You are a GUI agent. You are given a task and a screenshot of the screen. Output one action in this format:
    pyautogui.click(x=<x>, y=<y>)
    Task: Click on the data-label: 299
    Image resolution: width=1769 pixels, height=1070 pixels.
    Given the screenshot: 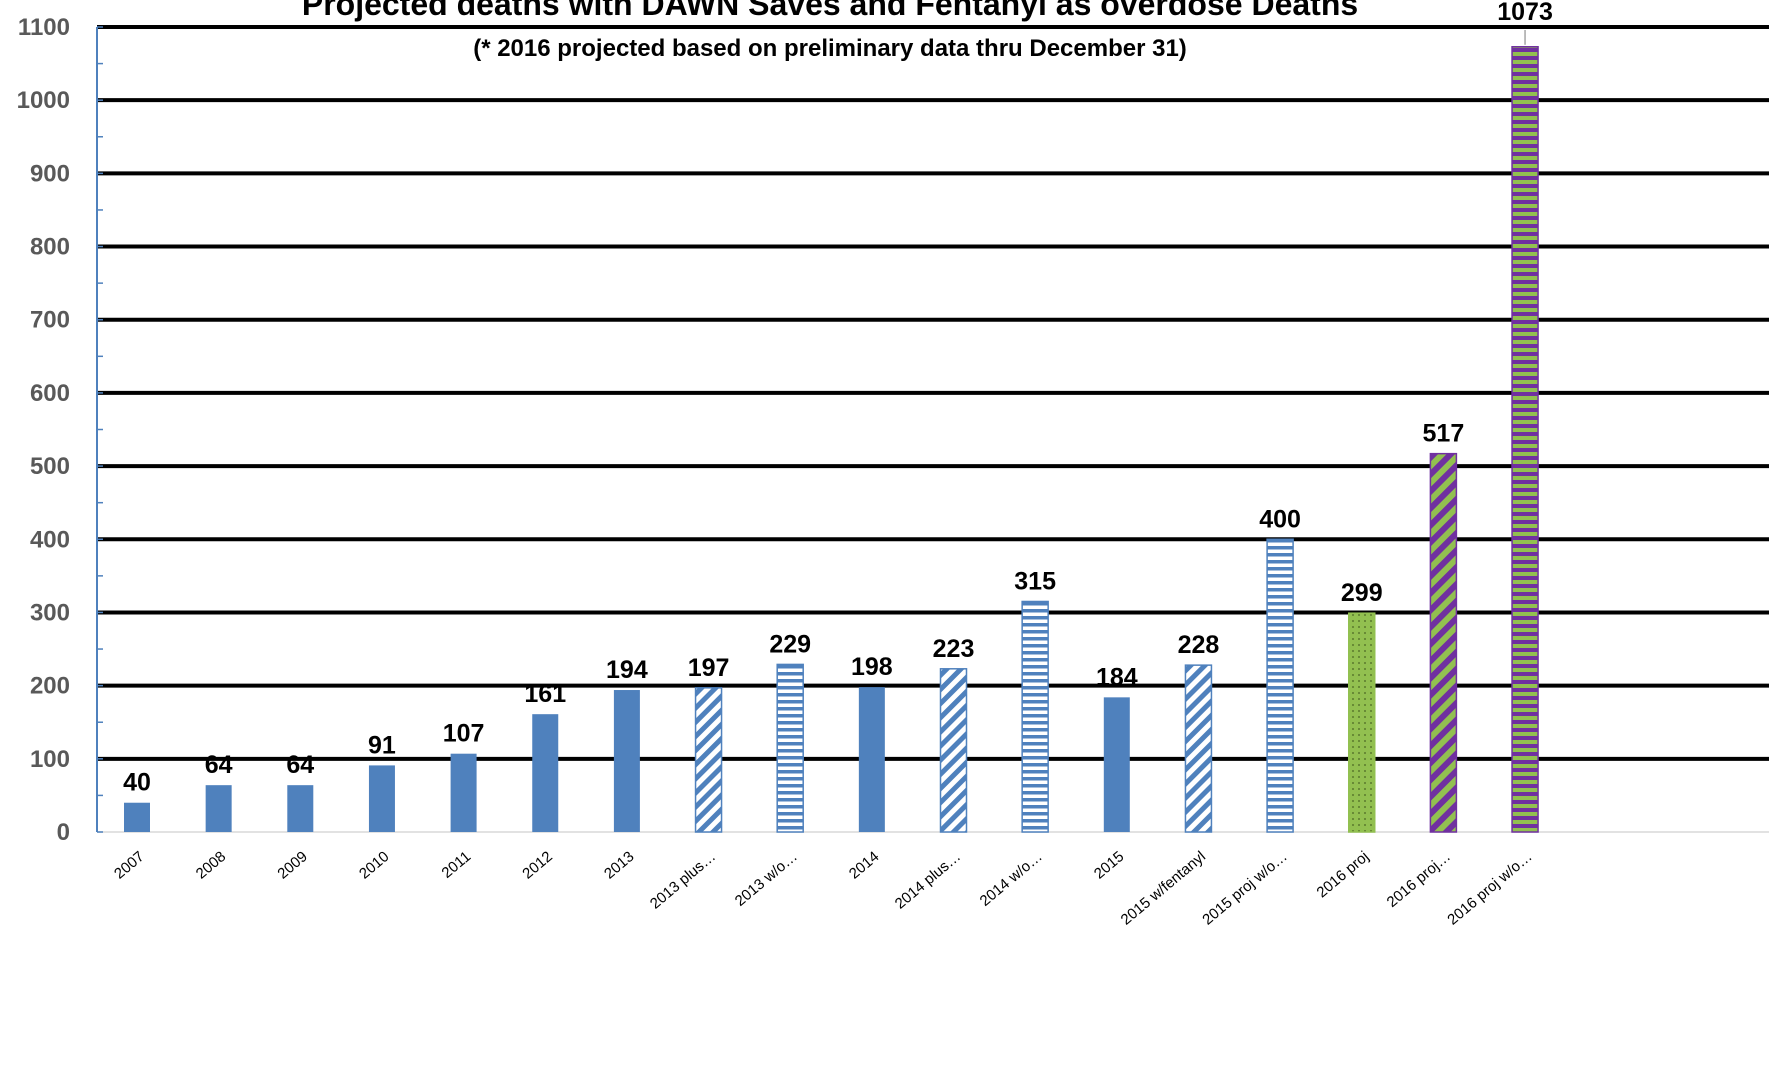 What is the action you would take?
    pyautogui.click(x=1362, y=593)
    